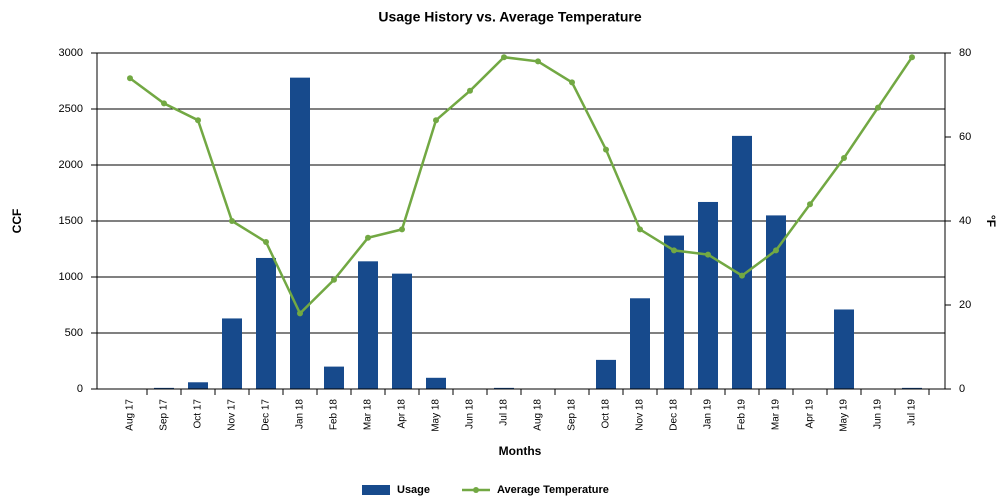 This screenshot has width=1000, height=502. Describe the element at coordinates (912, 412) in the screenshot. I see `x-tick-label: Jul 19` at that location.